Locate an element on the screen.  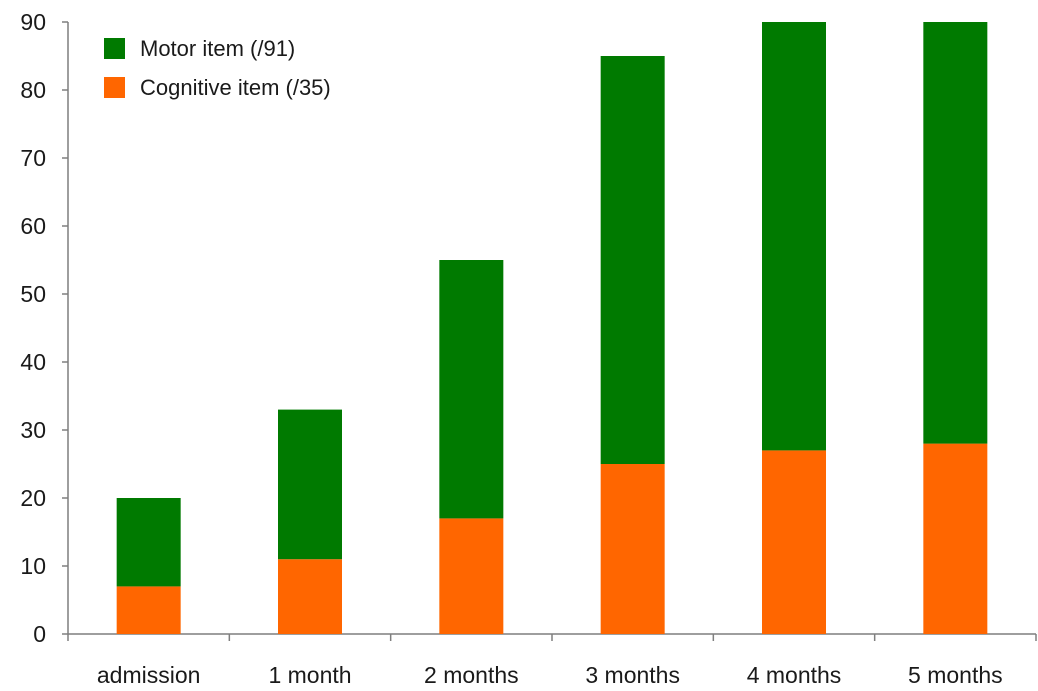
x-tick-label: 2 months is located at coordinates (471, 675).